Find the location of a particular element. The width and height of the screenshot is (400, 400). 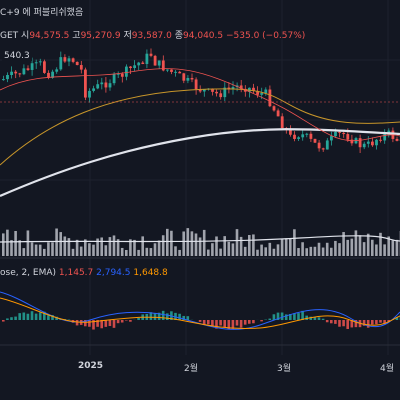

volume-ma-line is located at coordinates (200, 239).